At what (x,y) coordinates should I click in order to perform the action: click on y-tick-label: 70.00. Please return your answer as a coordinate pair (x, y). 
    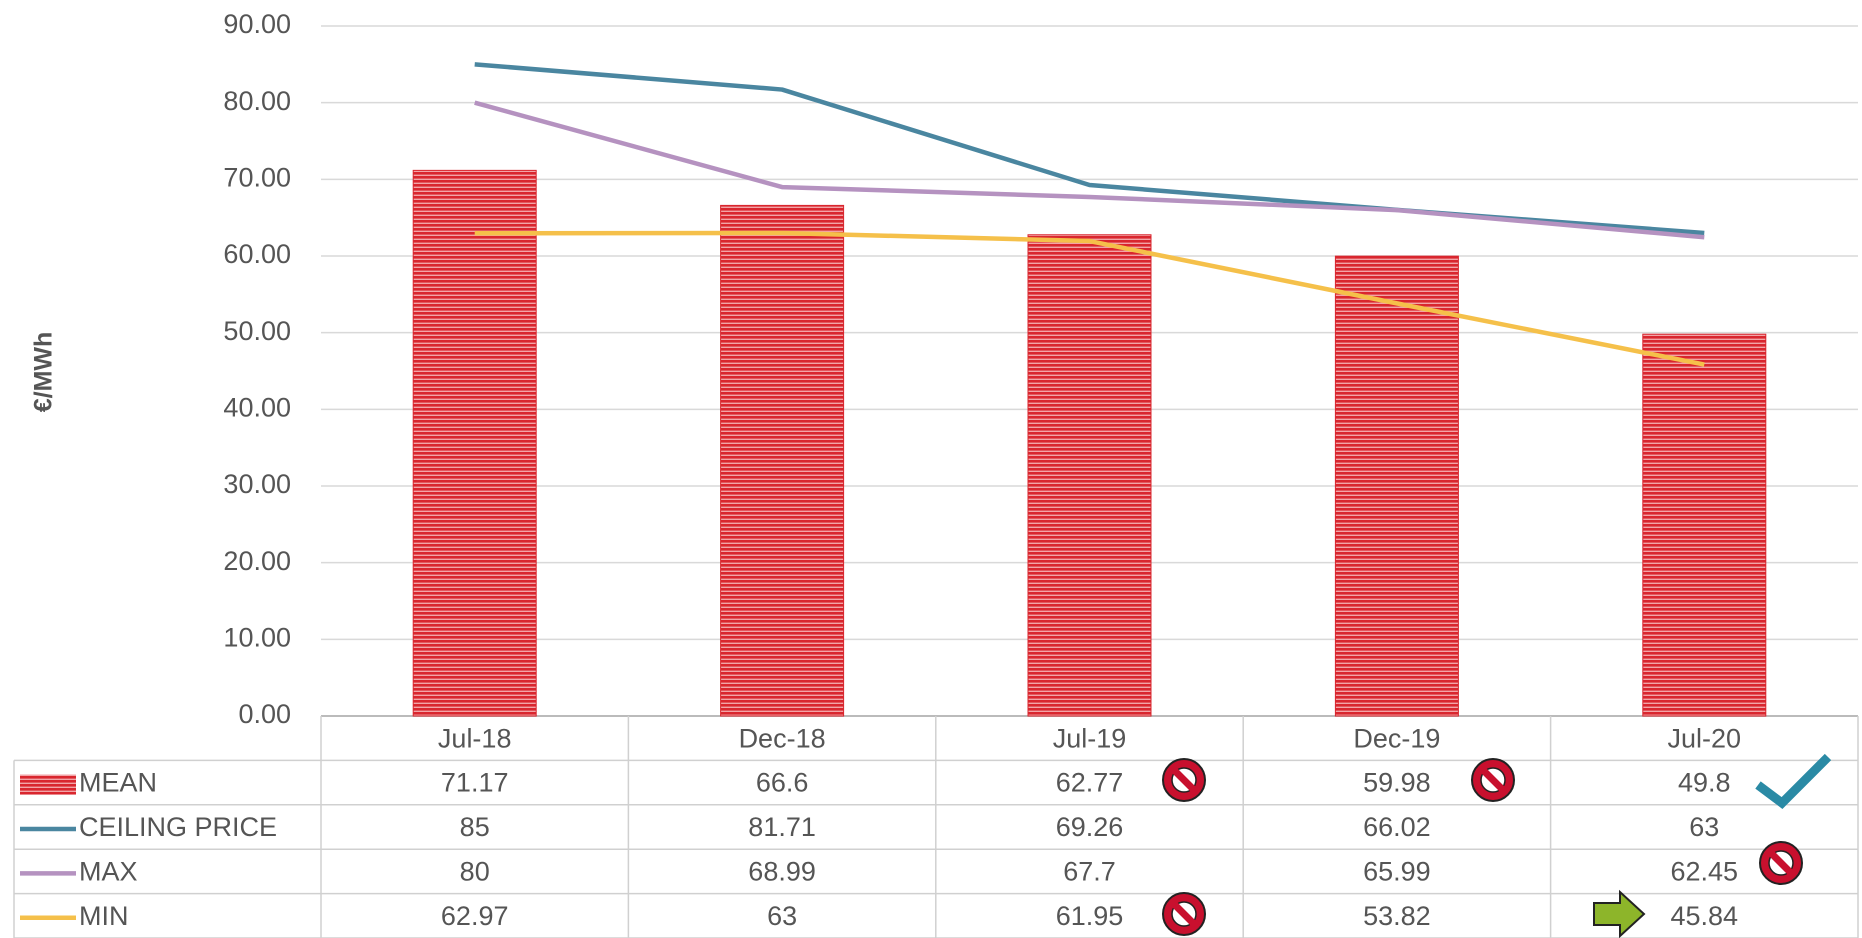
    Looking at the image, I should click on (257, 177).